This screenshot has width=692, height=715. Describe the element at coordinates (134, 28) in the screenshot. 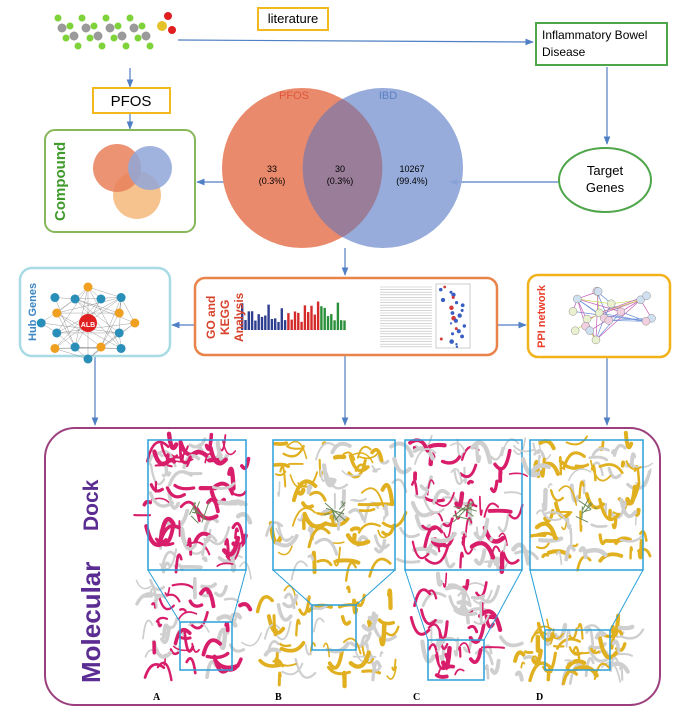

I see `carbon` at that location.